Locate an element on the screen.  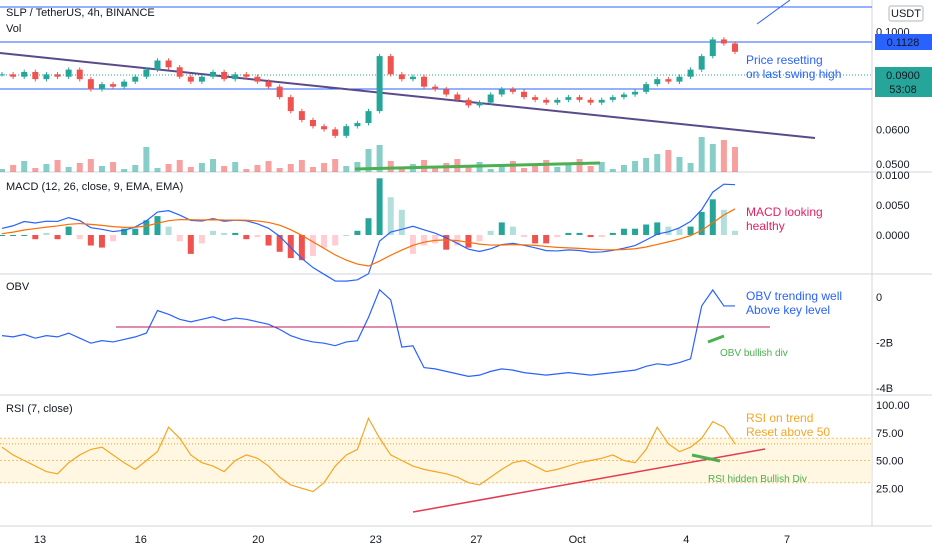
bar-countdown: 53:08 is located at coordinates (903, 90).